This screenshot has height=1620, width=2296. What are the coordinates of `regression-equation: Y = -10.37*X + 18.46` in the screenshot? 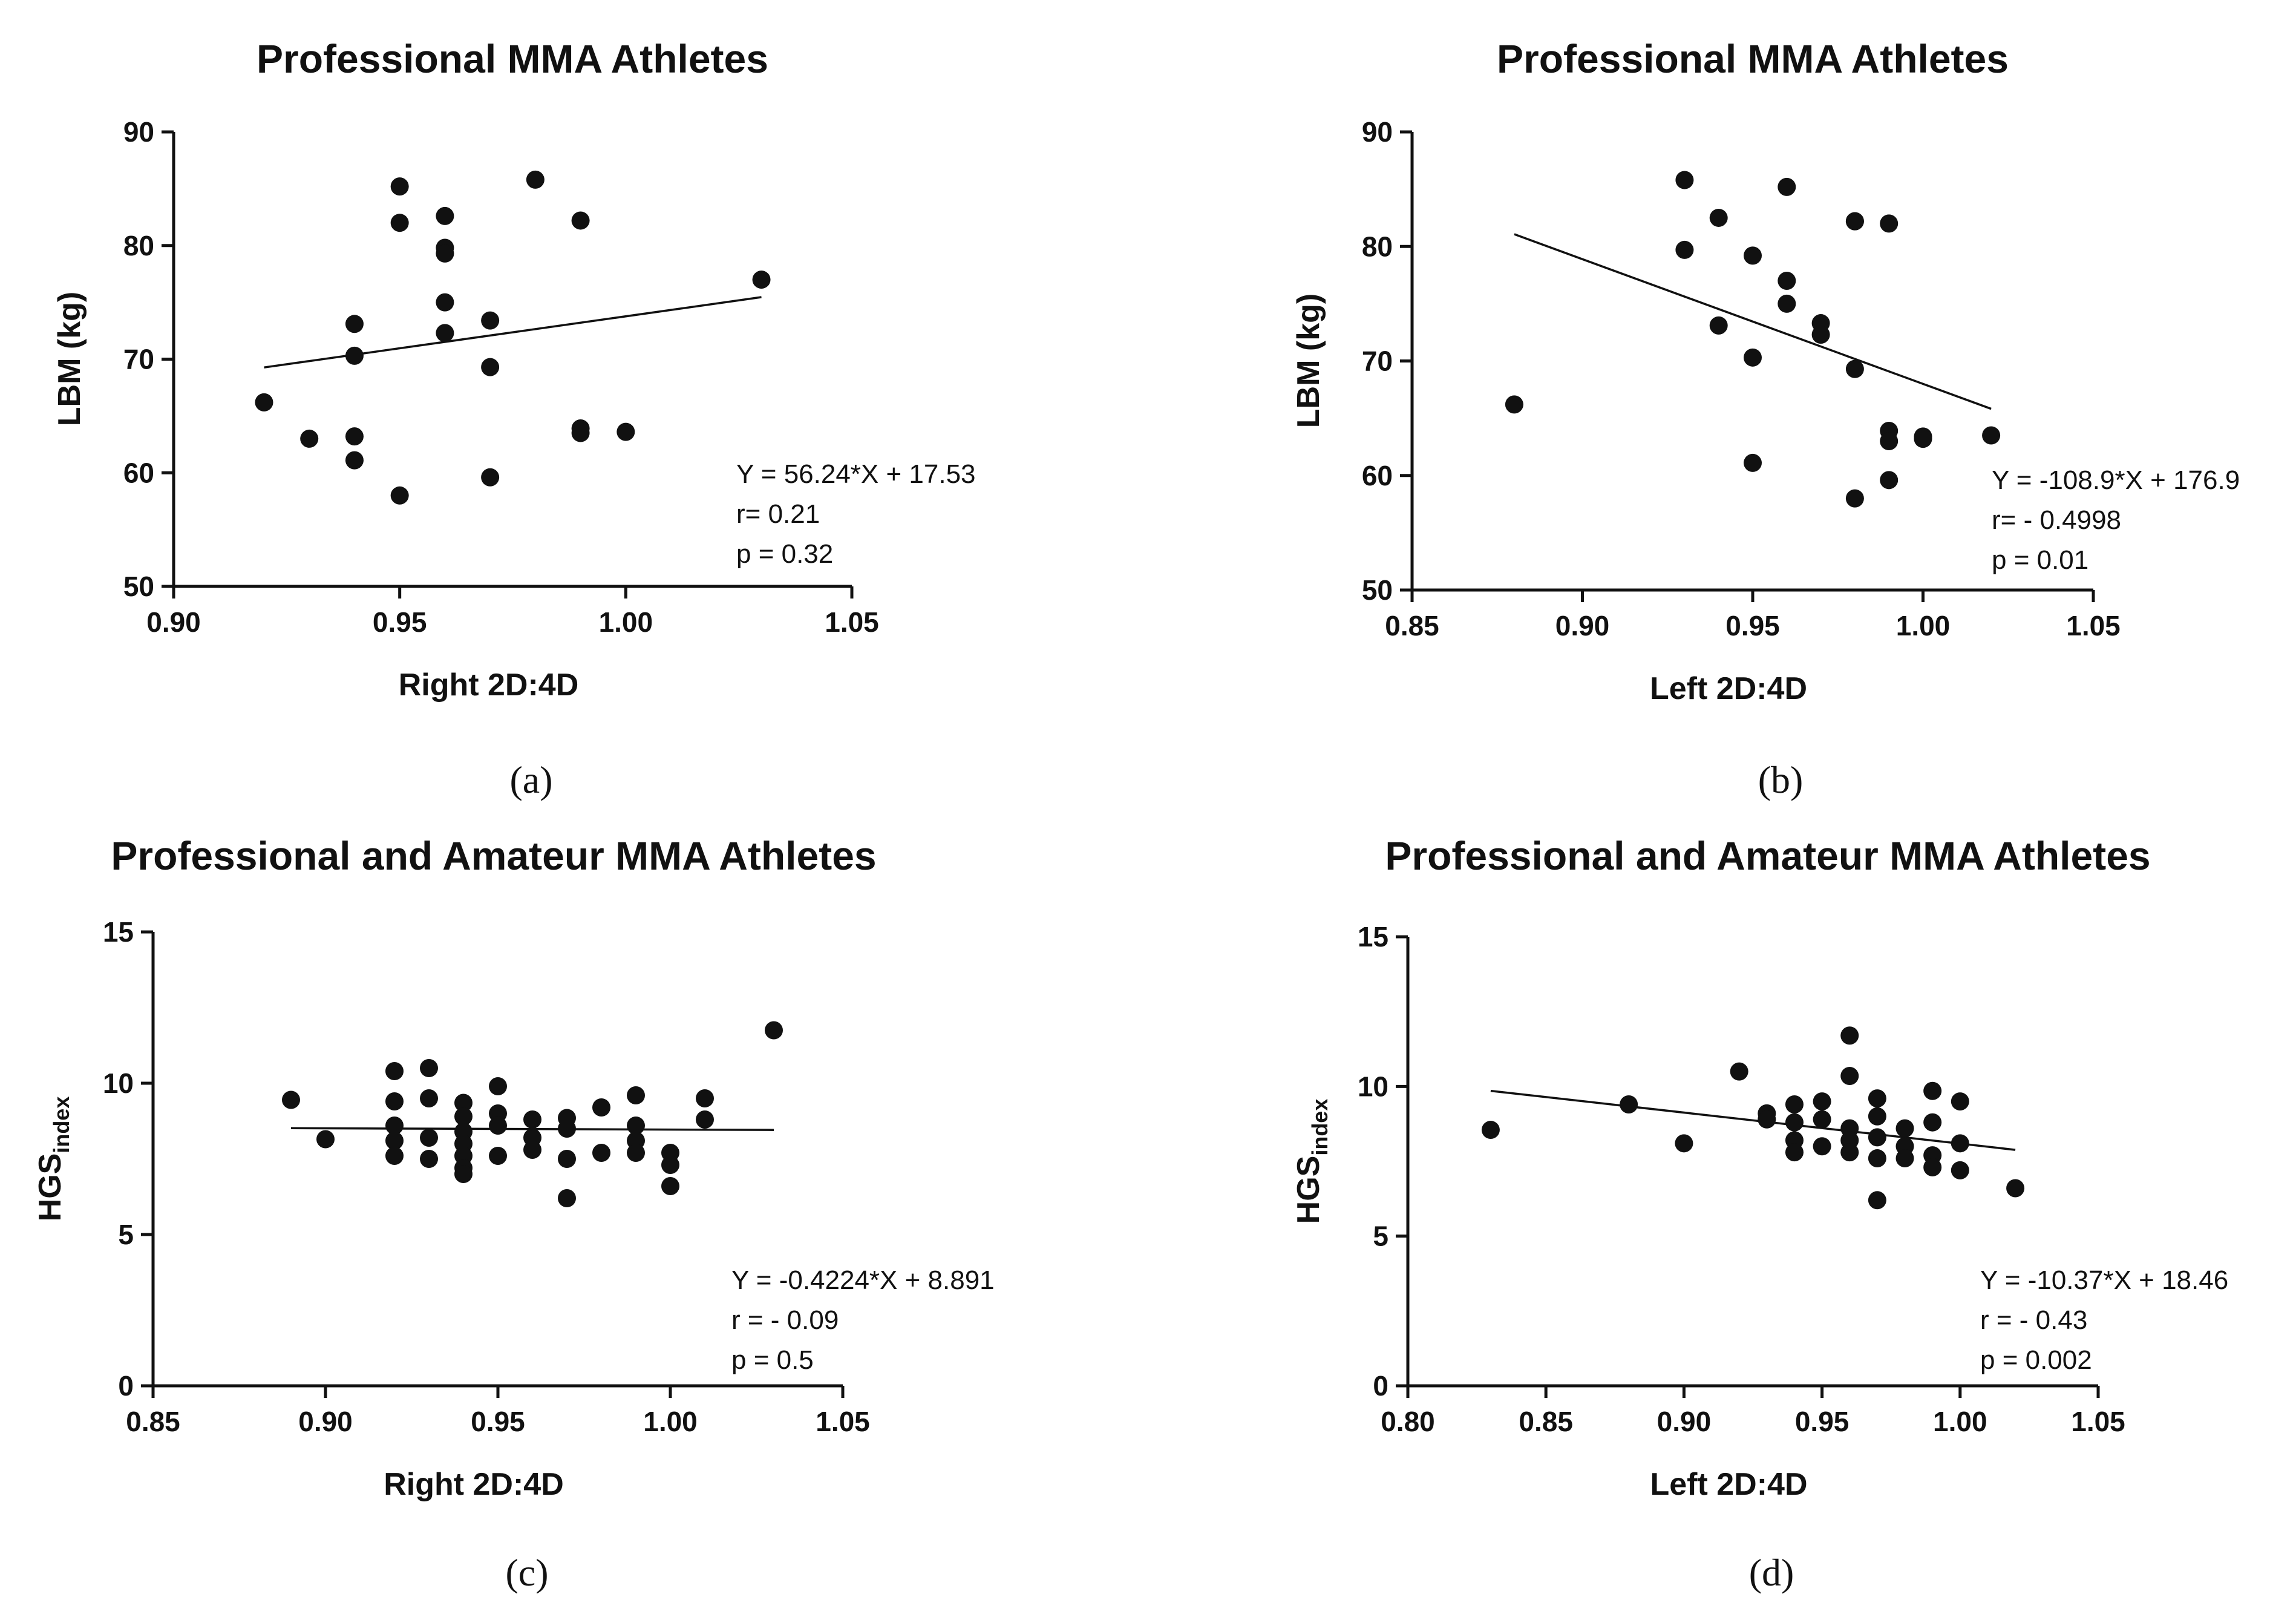 It's located at (2104, 1280).